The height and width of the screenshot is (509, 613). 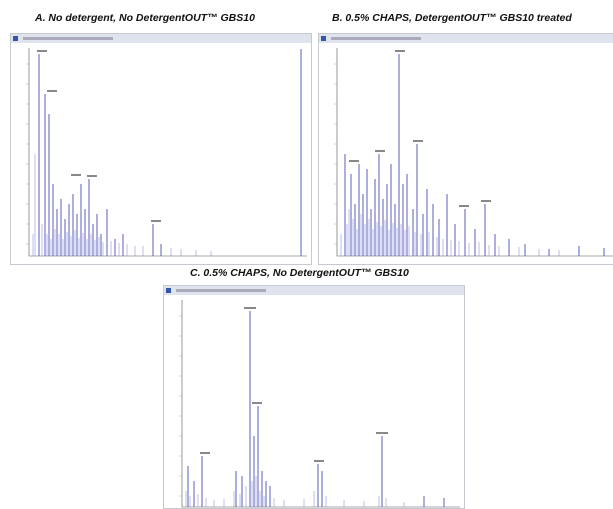 What do you see at coordinates (145, 18) in the screenshot?
I see `panel-title: A. No detergent, No DetergentOUT™ GBS10` at bounding box center [145, 18].